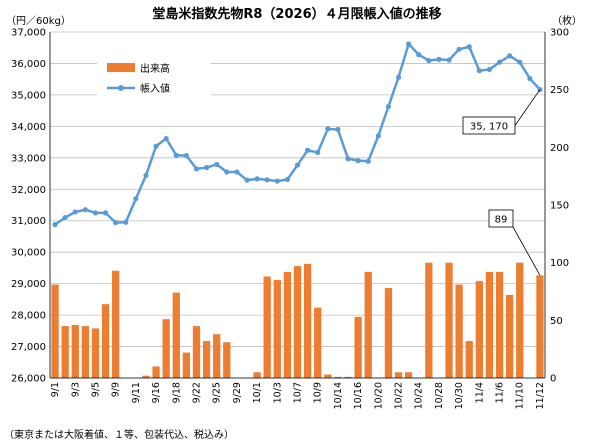 The height and width of the screenshot is (443, 595). I want to click on legend-bar-label: 出来高, so click(155, 68).